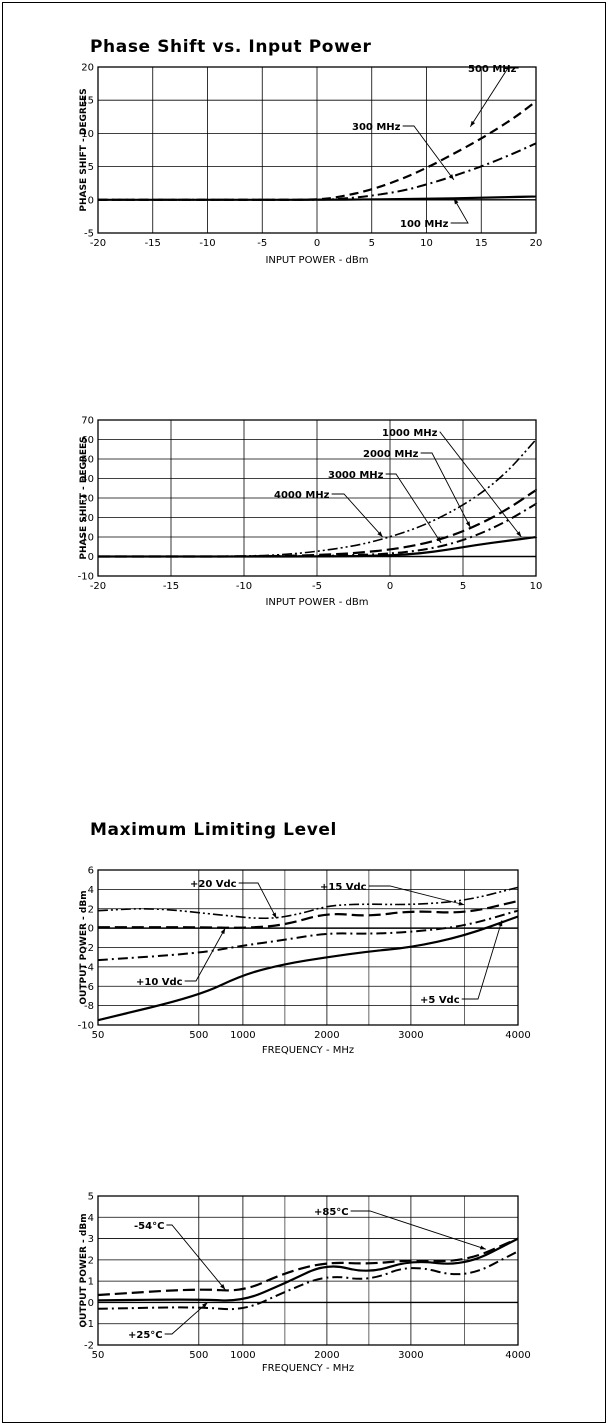 Image resolution: width=610 pixels, height=1427 pixels. What do you see at coordinates (84, 149) in the screenshot?
I see `y-axis-label: PHASE SHIFT - DEGREES` at bounding box center [84, 149].